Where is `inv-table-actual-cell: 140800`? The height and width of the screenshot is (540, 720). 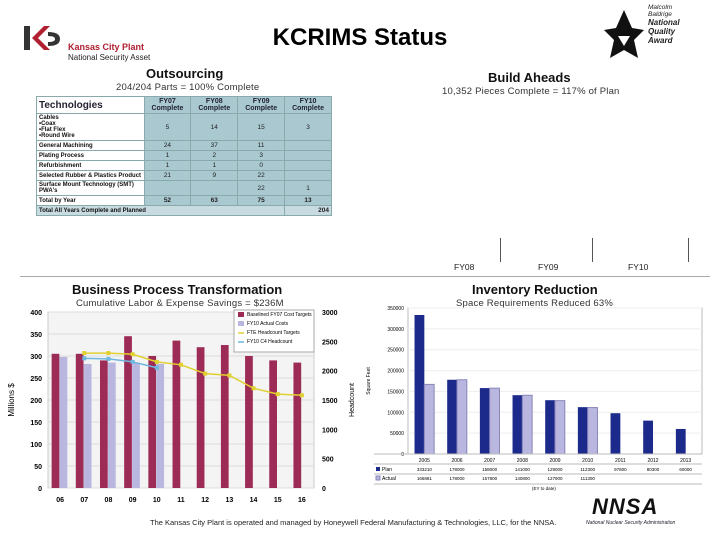
inv-table-actual-cell: 140800 is located at coordinates (523, 478).